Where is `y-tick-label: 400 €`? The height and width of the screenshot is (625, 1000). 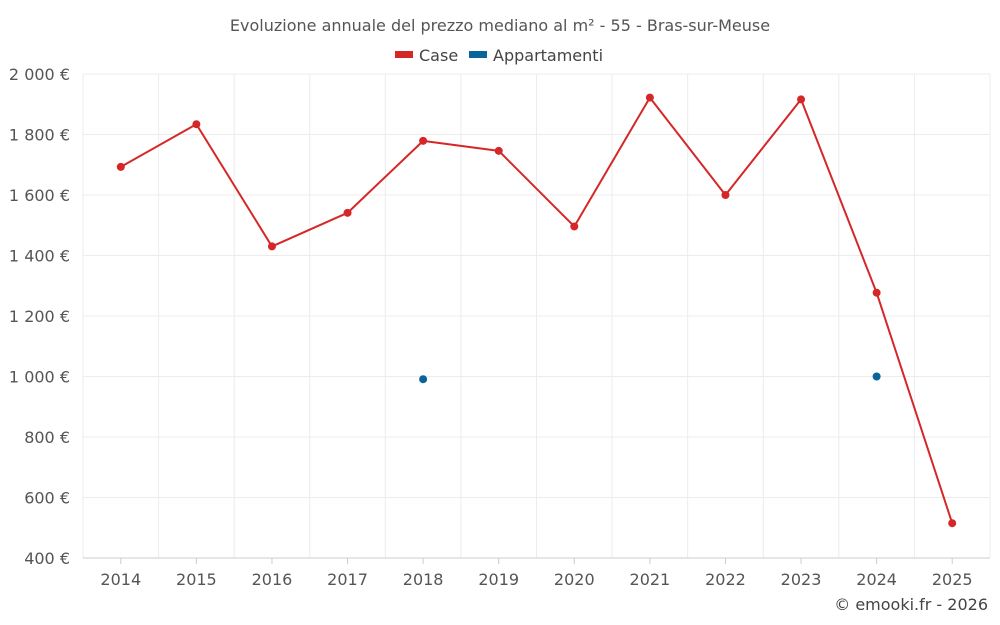 y-tick-label: 400 € is located at coordinates (47, 558).